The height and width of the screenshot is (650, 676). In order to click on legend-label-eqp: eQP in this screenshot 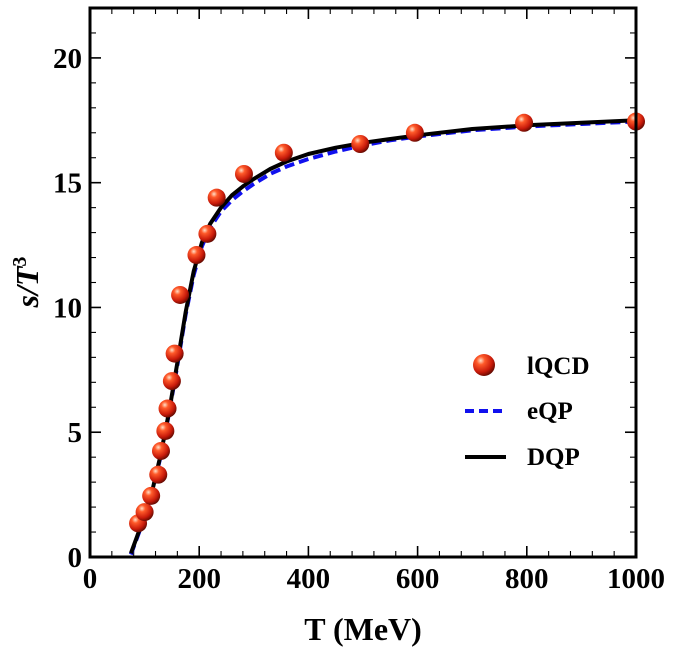, I will do `click(550, 411)`.